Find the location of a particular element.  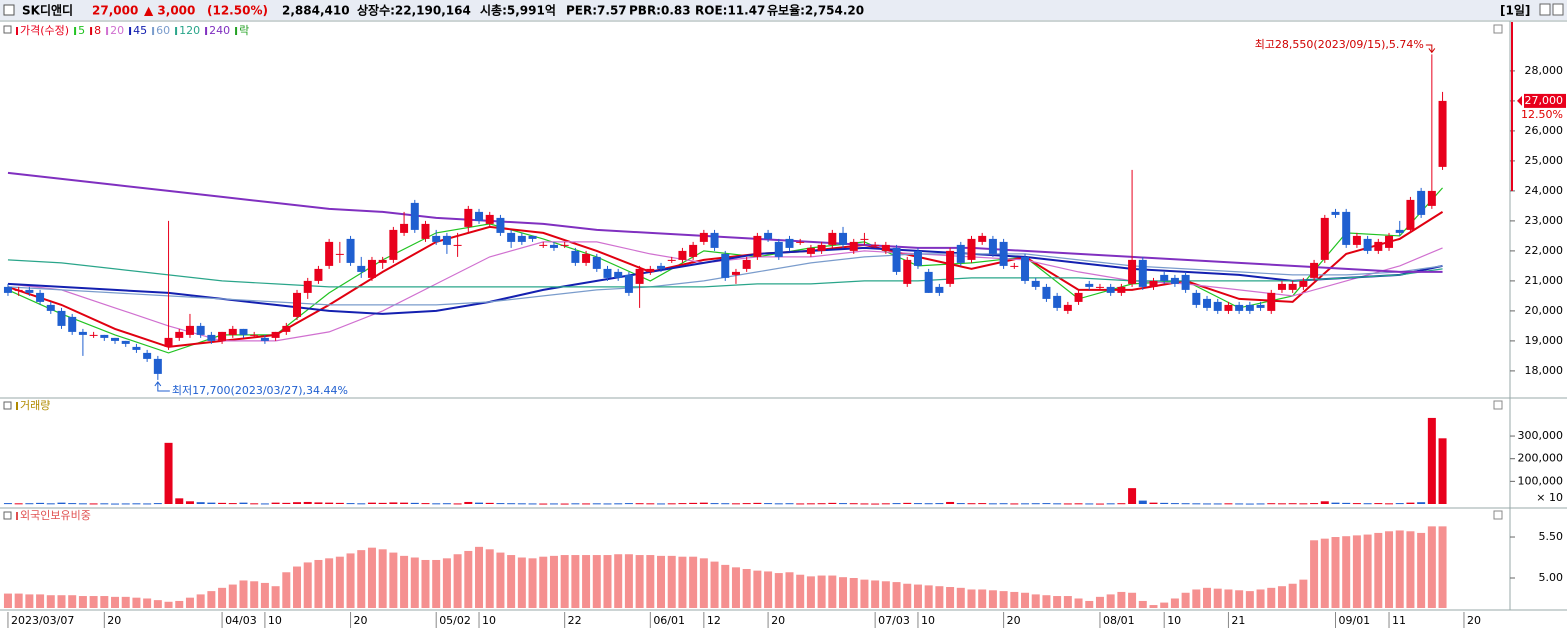

stock-name: SK디앤디 is located at coordinates (47, 10).